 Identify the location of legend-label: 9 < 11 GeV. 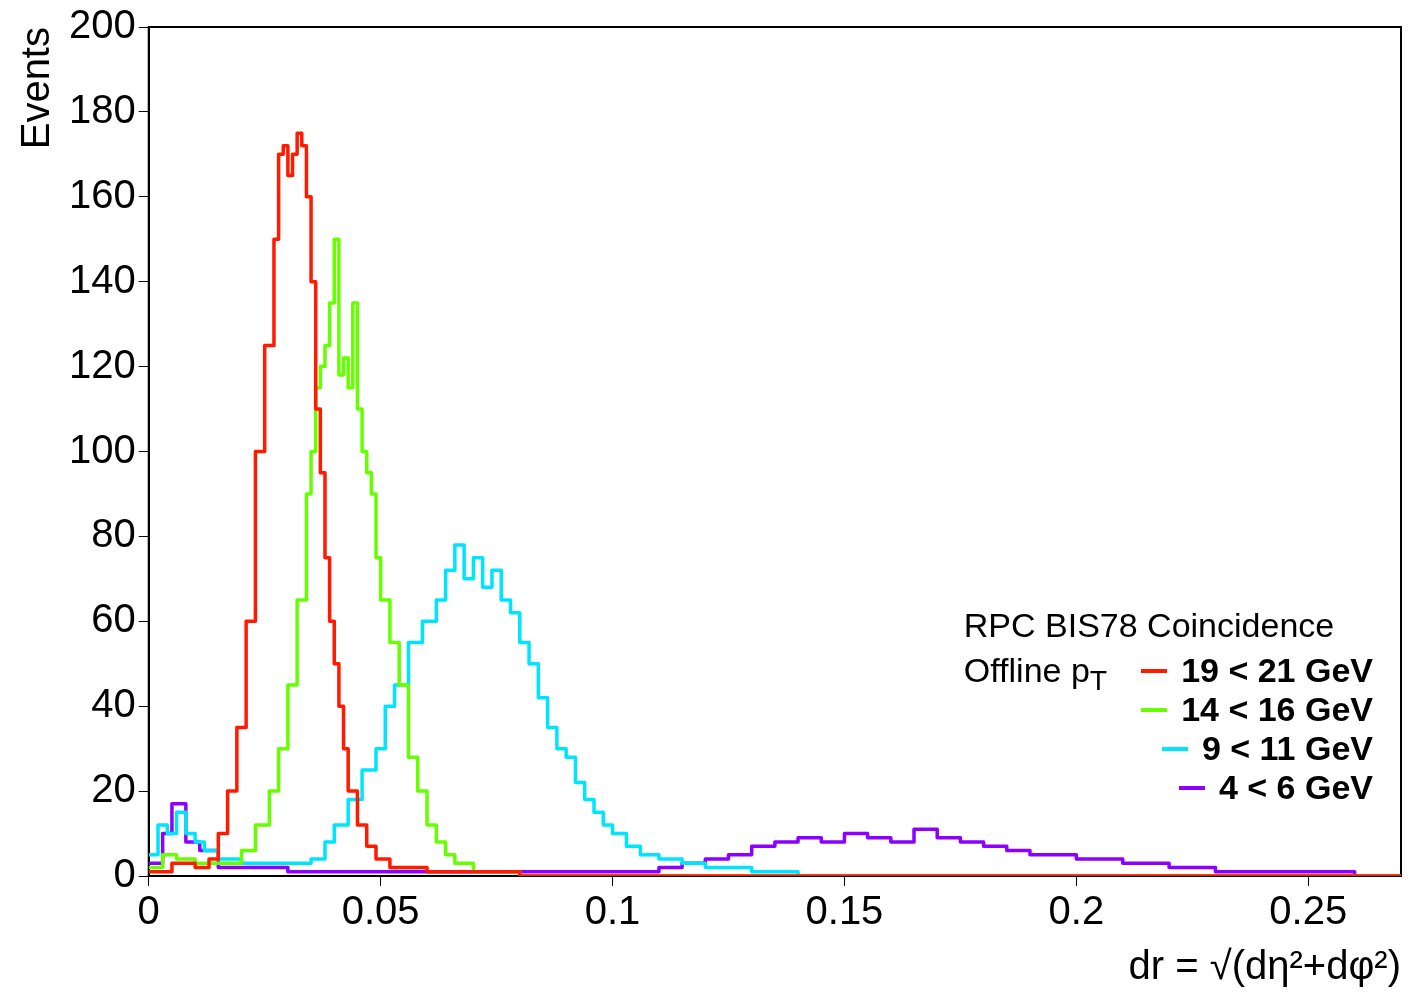
(1287, 748).